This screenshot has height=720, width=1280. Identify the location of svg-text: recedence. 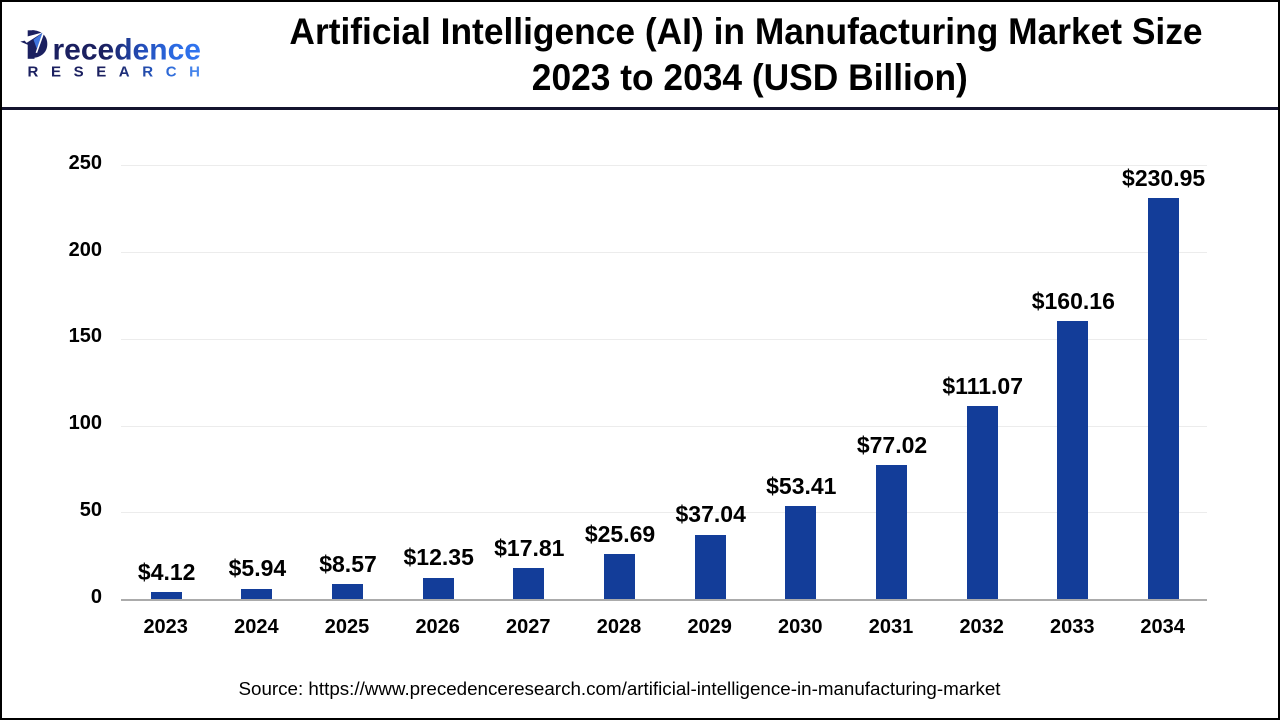
(127, 49).